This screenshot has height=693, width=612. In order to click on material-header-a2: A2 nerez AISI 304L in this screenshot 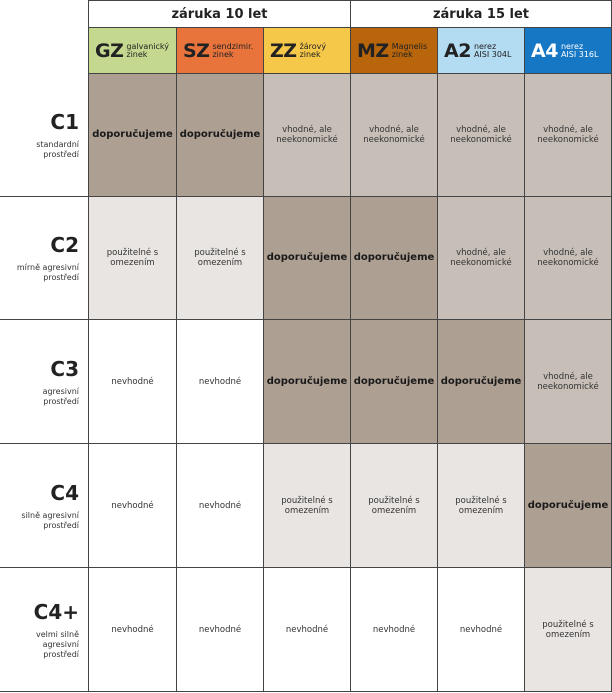, I will do `click(481, 51)`.